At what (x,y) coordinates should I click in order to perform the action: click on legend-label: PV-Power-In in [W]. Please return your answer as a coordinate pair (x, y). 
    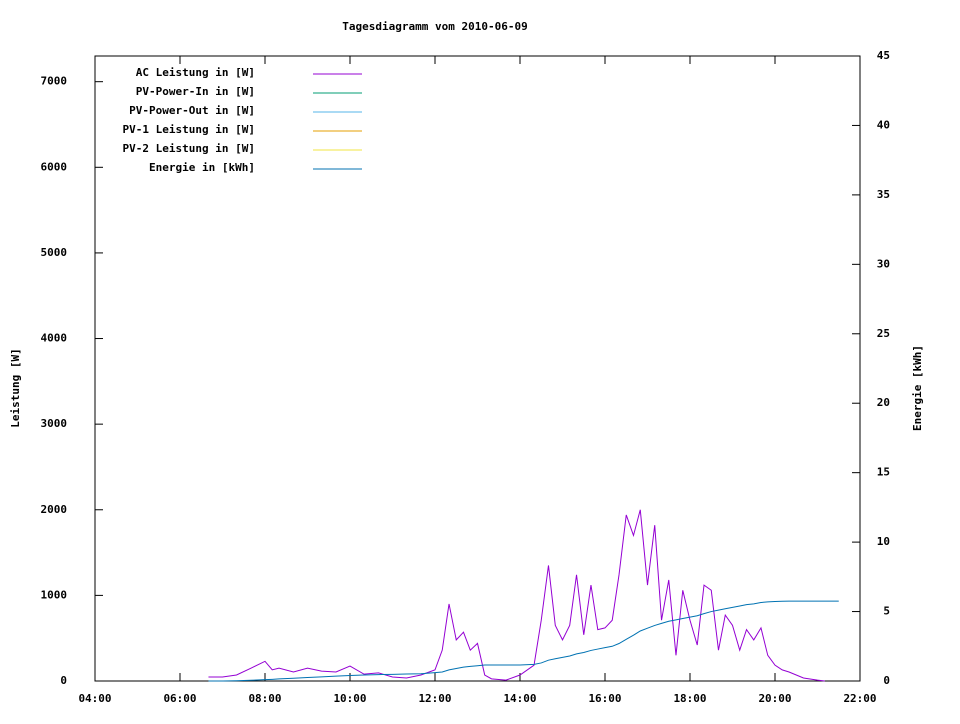
    Looking at the image, I should click on (195, 91).